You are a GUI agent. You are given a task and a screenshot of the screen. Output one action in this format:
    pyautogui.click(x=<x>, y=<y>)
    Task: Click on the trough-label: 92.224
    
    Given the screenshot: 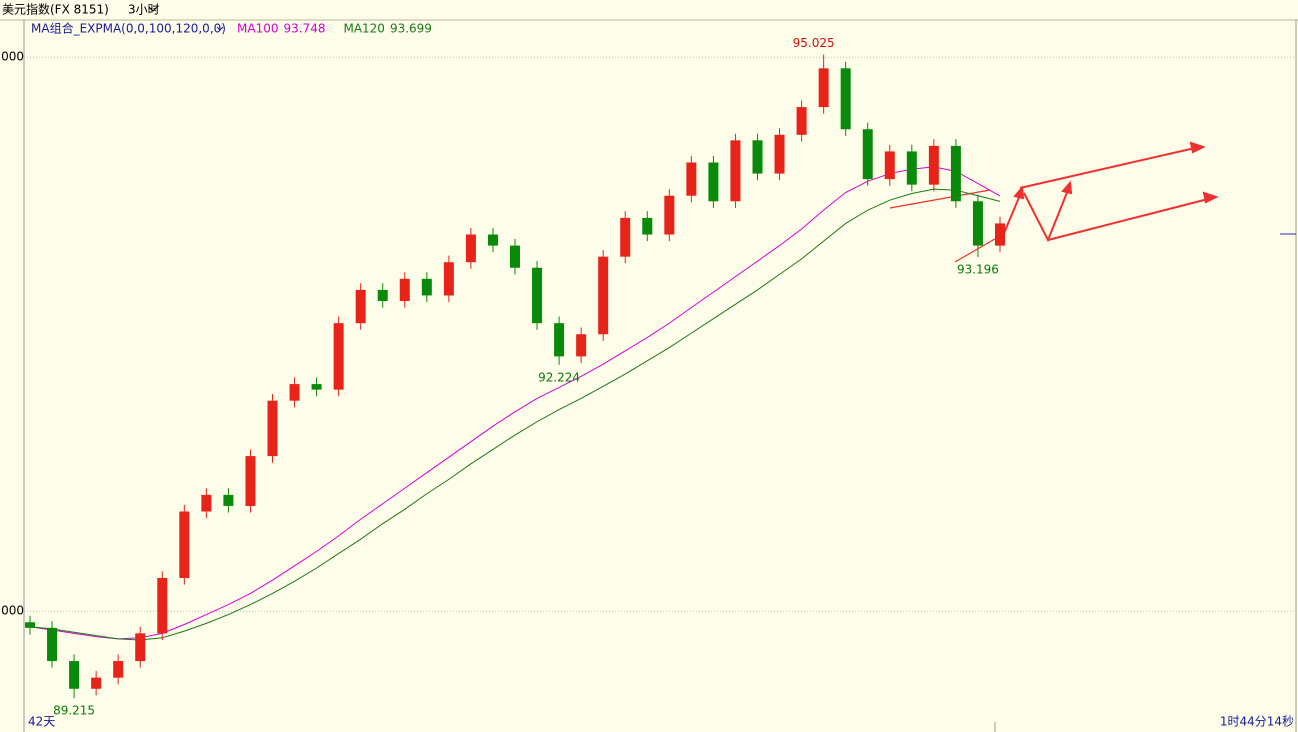 What is the action you would take?
    pyautogui.click(x=559, y=377)
    